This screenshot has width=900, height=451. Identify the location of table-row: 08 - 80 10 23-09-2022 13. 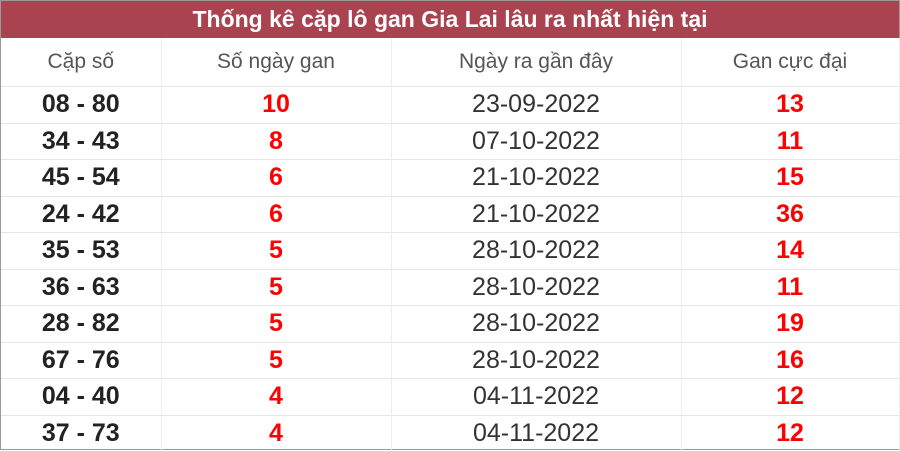
(450, 104).